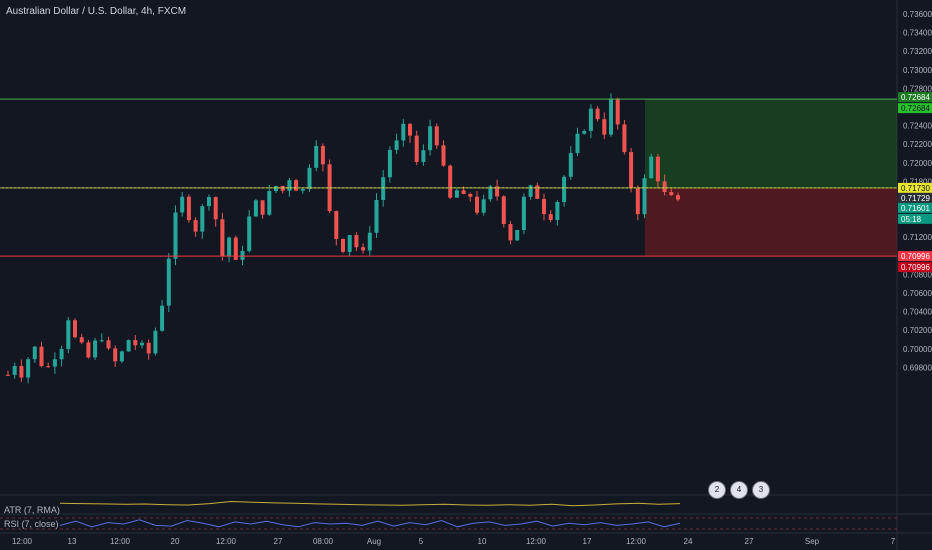 Image resolution: width=932 pixels, height=550 pixels. Describe the element at coordinates (917, 367) in the screenshot. I see `y-tick-label: 0.69800` at that location.